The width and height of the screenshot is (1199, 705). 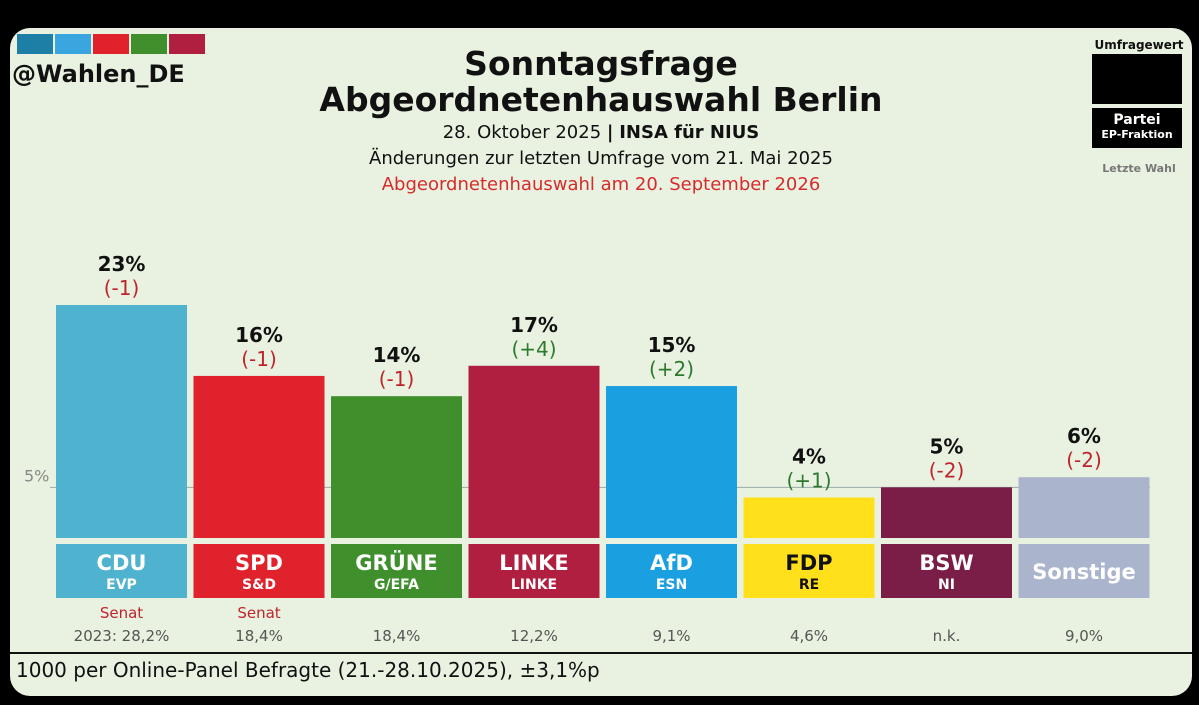 What do you see at coordinates (36, 475) in the screenshot?
I see `threshold-label: 5%` at bounding box center [36, 475].